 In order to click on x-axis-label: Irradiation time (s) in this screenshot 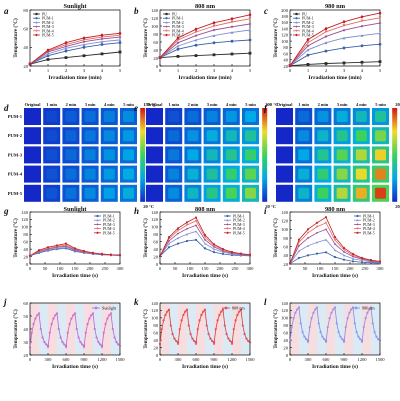, I will do `click(75, 275)`.